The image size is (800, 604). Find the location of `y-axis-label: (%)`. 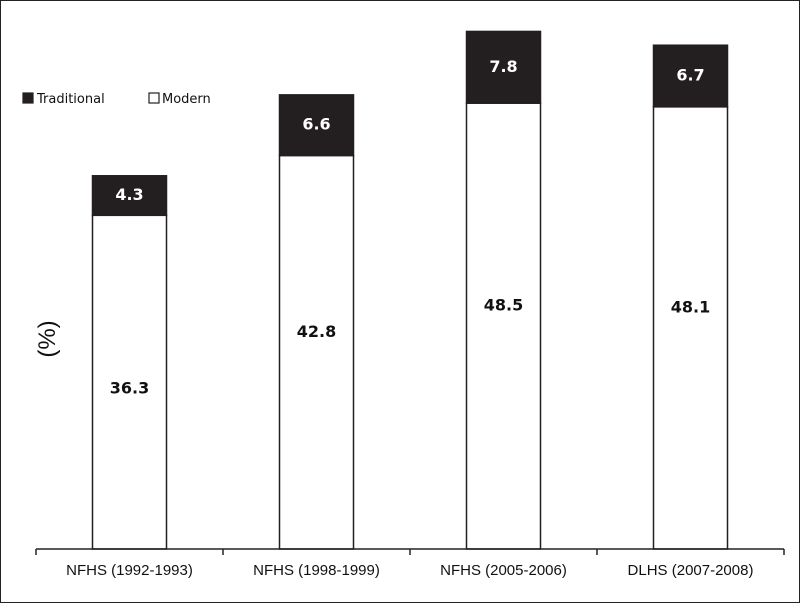

y-axis-label: (%) is located at coordinates (47, 338).